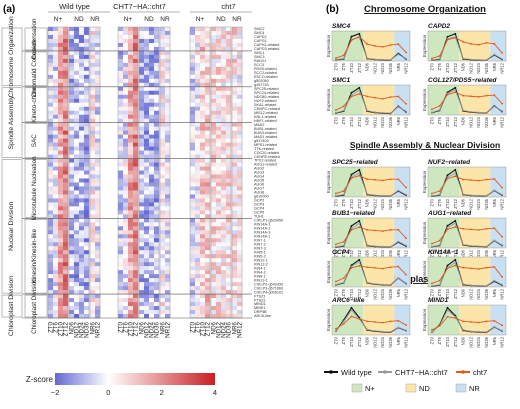 This screenshot has height=409, width=520. Describe the element at coordinates (265, 133) in the screenshot. I see `gene-label: BUB3-related` at that location.